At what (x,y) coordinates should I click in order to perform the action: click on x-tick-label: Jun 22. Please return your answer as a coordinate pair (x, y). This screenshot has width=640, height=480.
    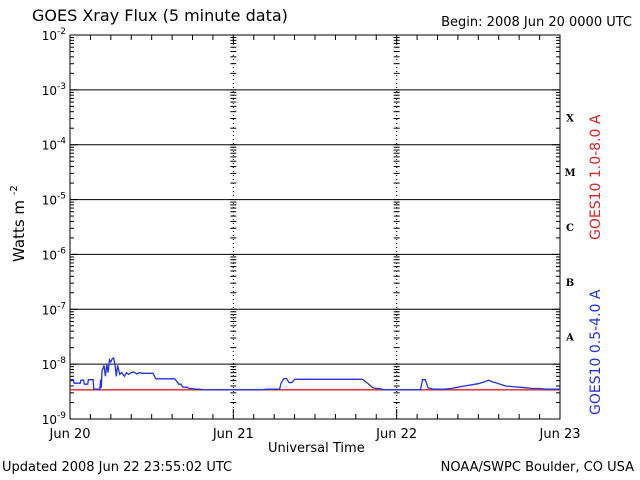
    Looking at the image, I should click on (396, 434).